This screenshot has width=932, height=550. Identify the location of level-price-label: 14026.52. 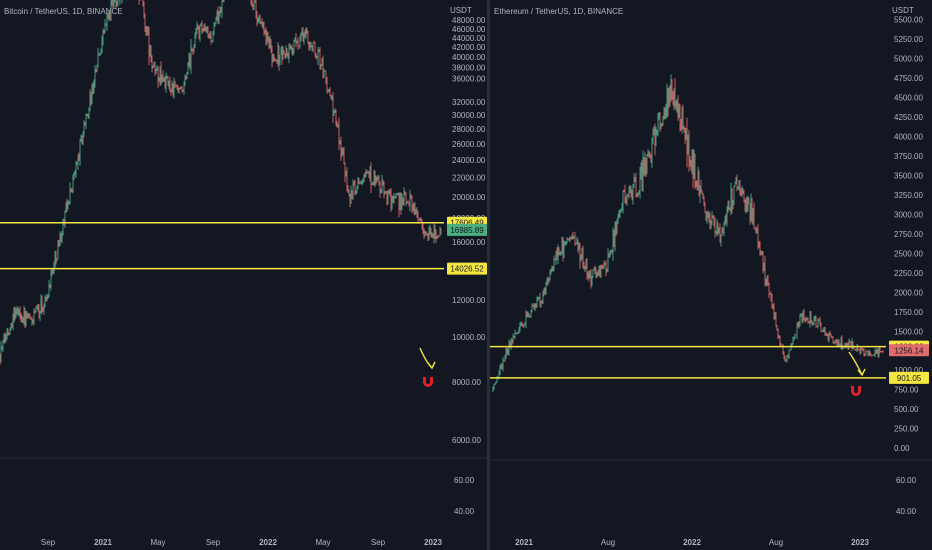
(467, 269).